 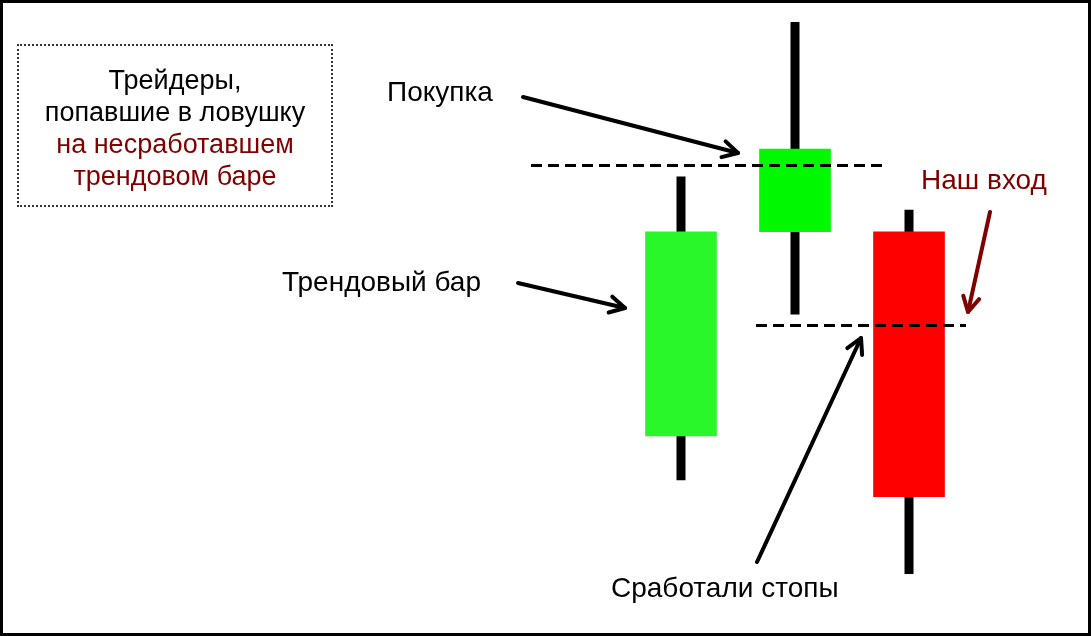 I want to click on text: Покупка, so click(x=440, y=92).